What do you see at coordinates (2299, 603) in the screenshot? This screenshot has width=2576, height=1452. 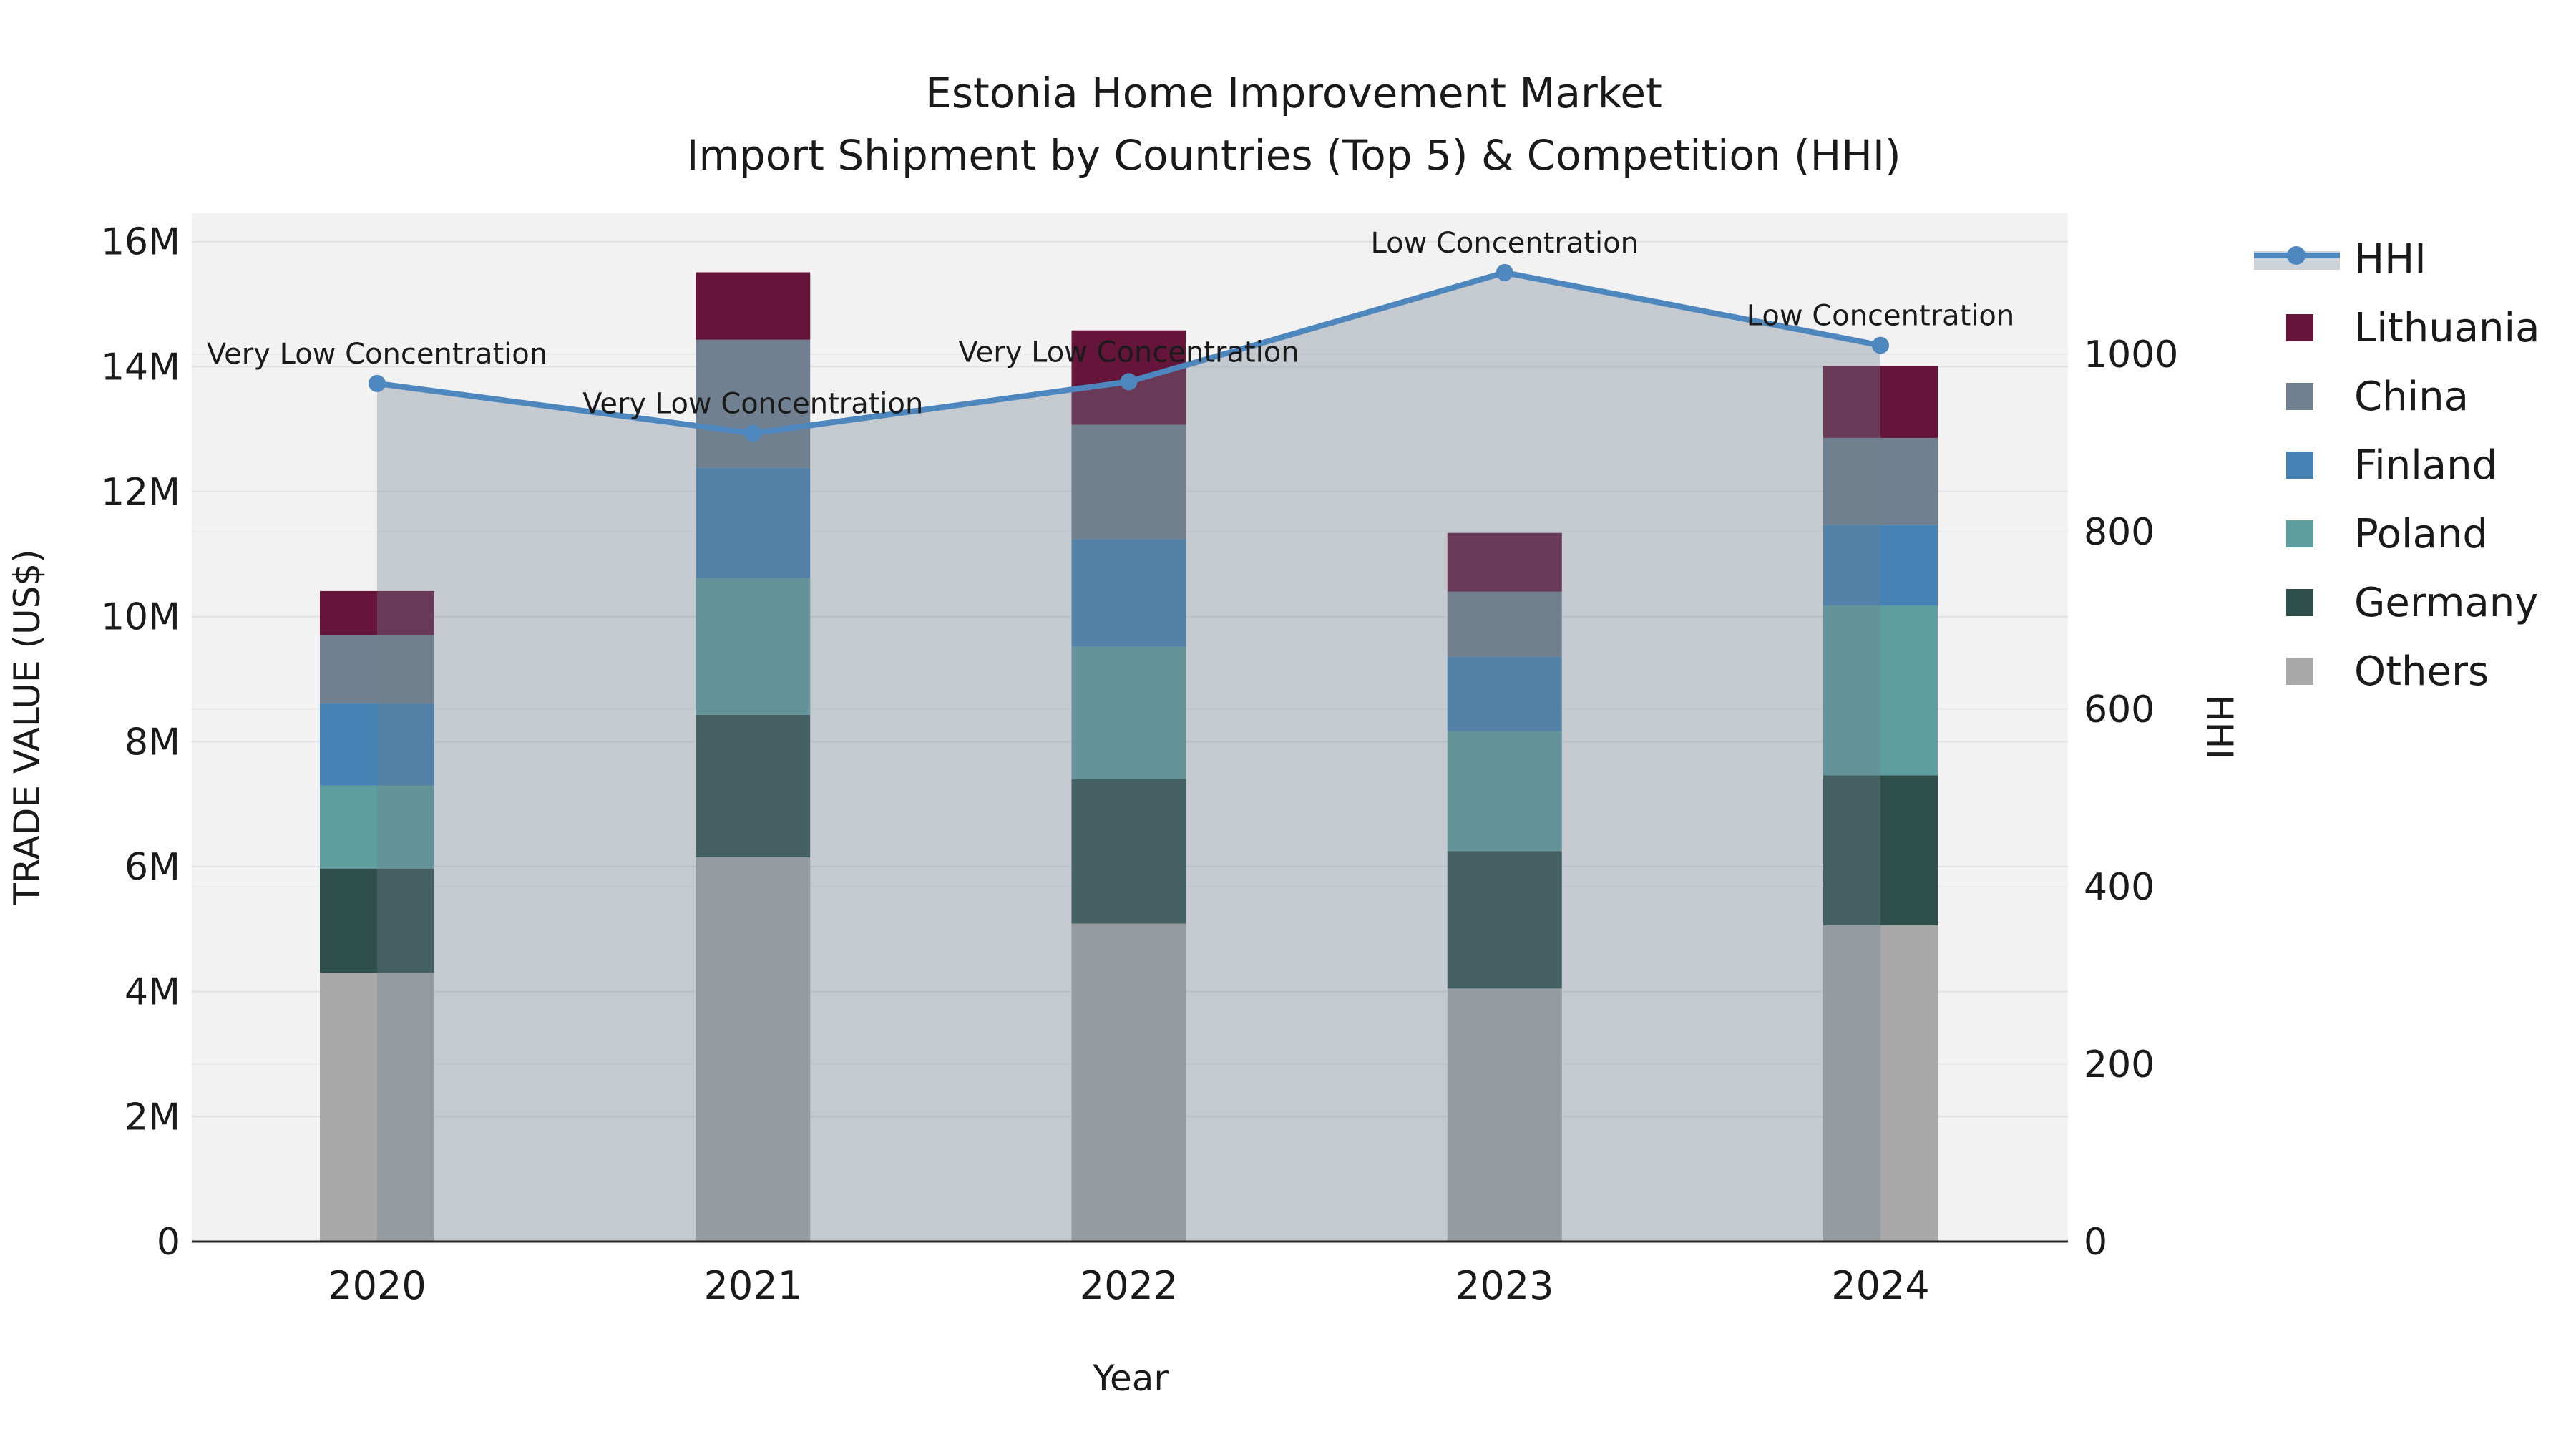 I see `legend-swatch-germany` at bounding box center [2299, 603].